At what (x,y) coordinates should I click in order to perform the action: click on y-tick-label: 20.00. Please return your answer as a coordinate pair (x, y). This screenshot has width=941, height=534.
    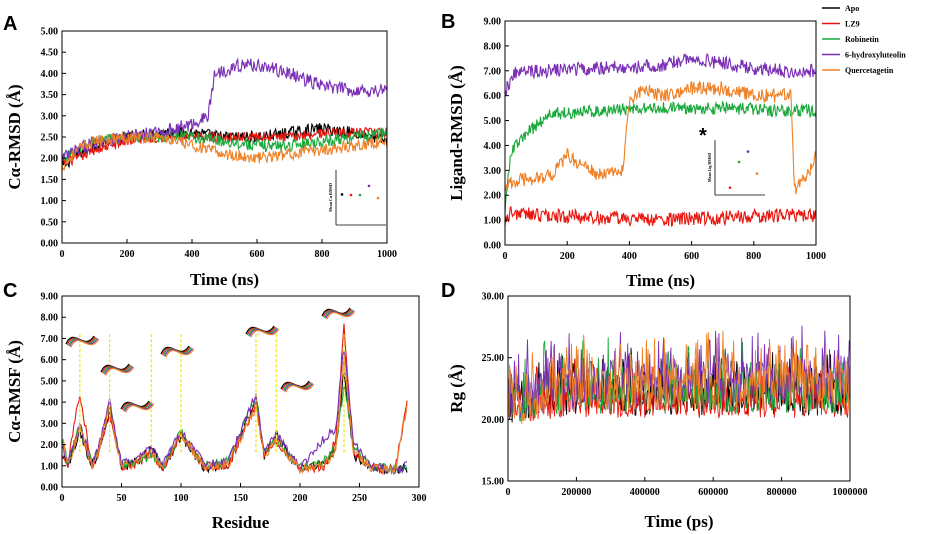
    Looking at the image, I should click on (493, 420).